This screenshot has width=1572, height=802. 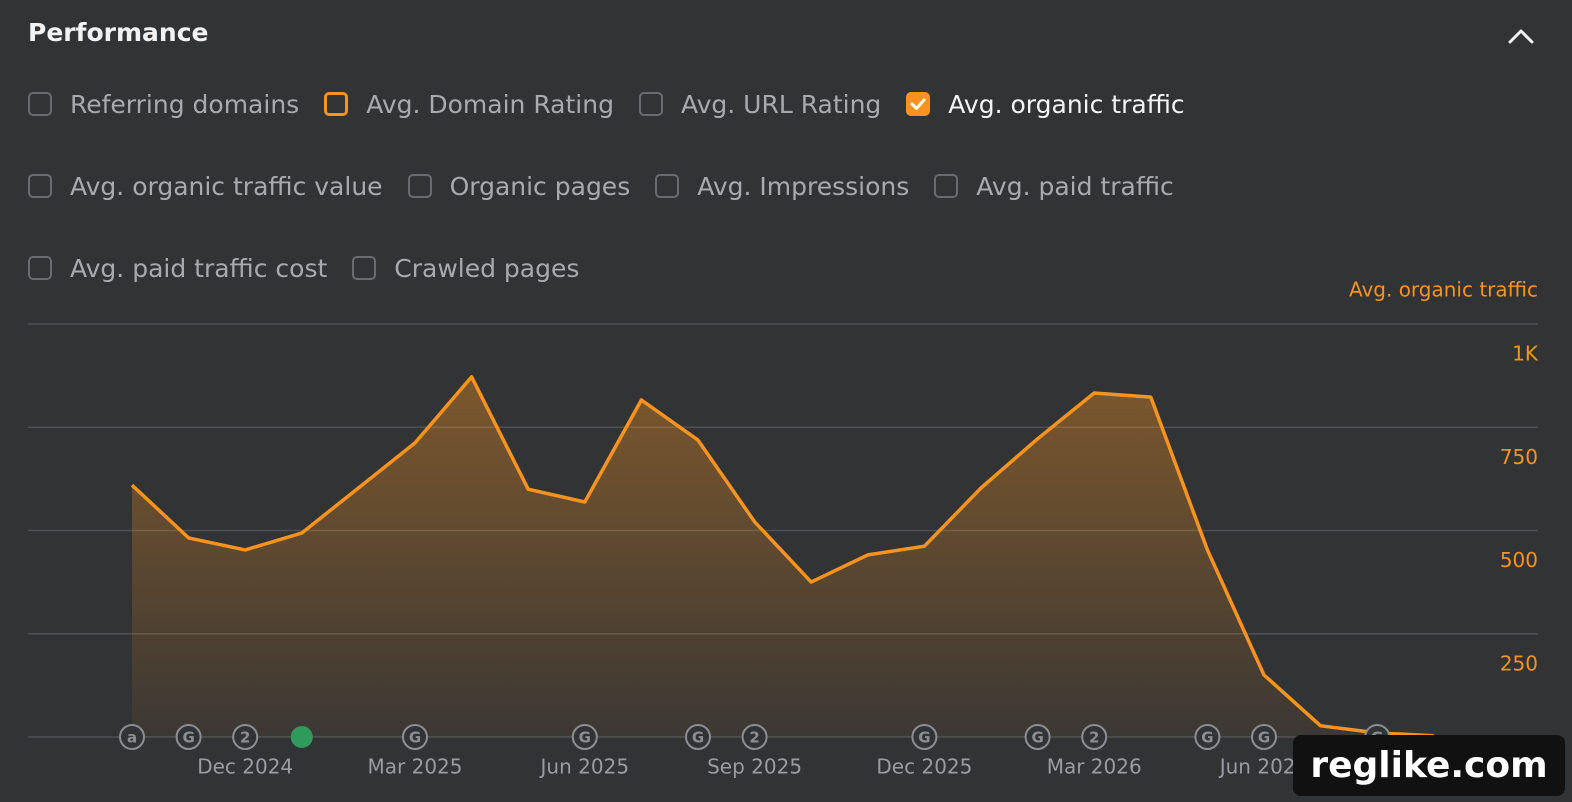 What do you see at coordinates (118, 32) in the screenshot?
I see `panel-title: Performance` at bounding box center [118, 32].